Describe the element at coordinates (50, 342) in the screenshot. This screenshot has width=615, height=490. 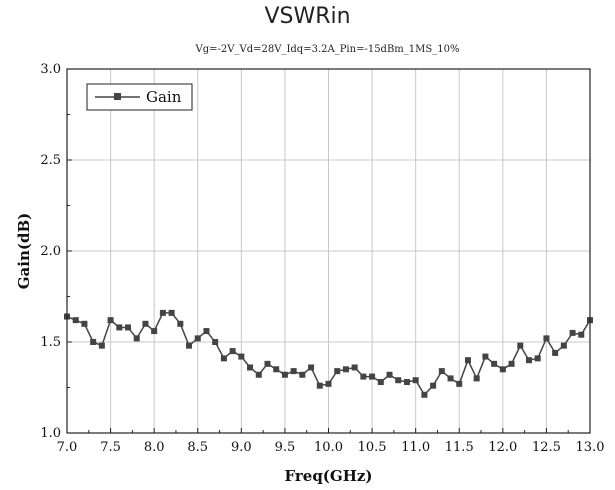
I see `y-tick-label: 1.5` at that location.